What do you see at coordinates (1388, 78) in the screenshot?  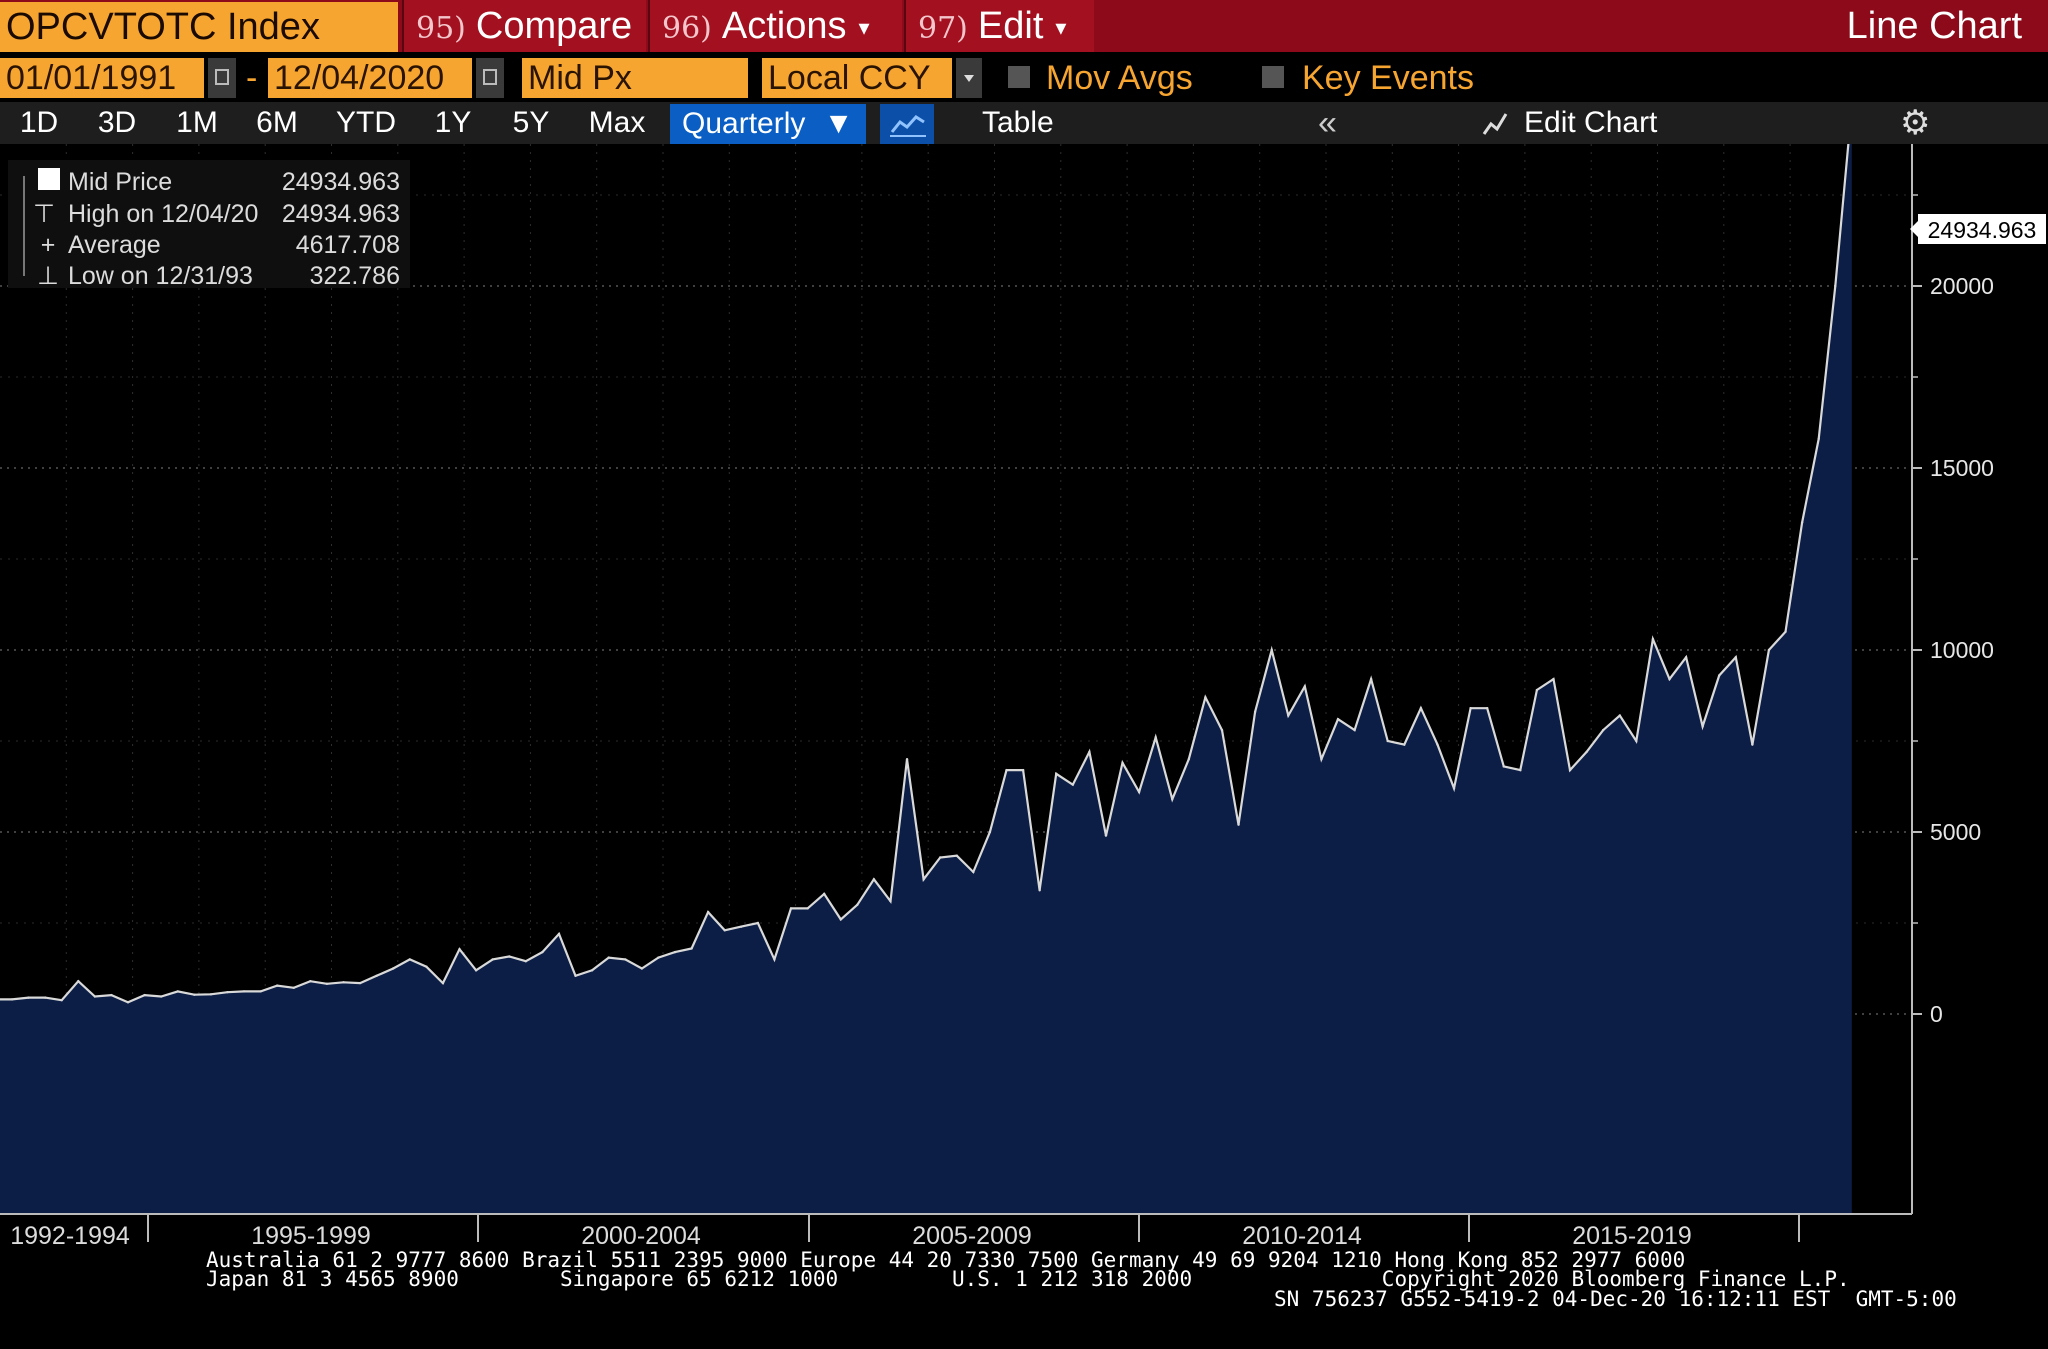 I see `key-events-label: Key Events` at bounding box center [1388, 78].